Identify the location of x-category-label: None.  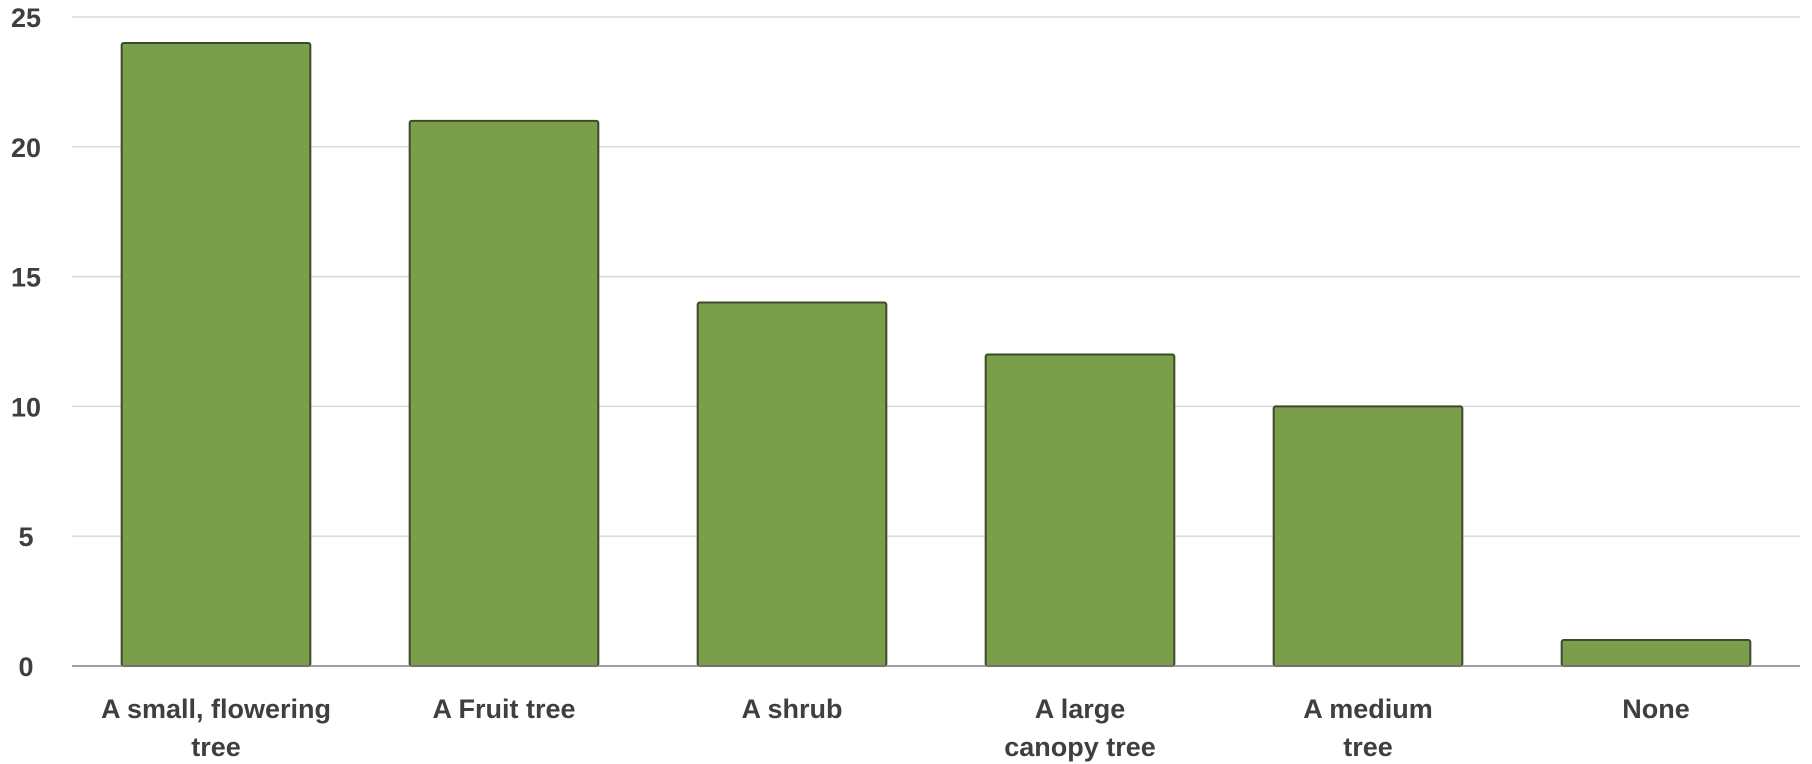
(1656, 709).